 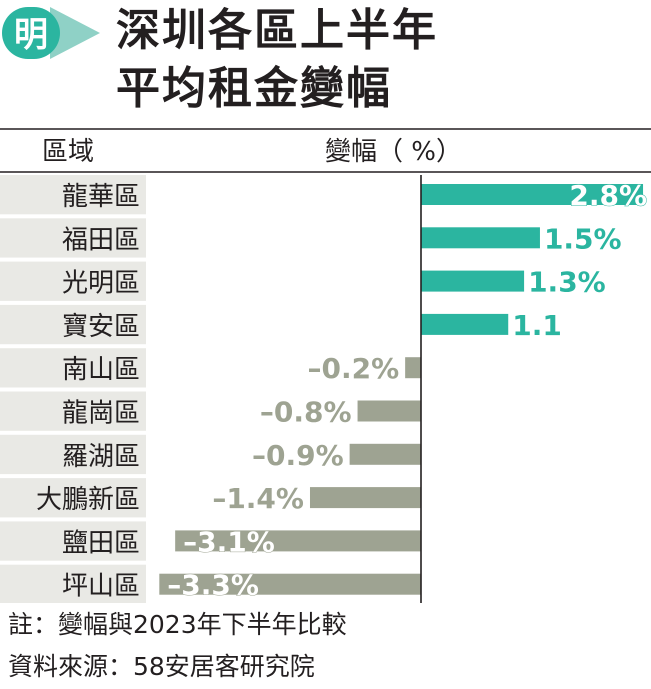 What do you see at coordinates (298, 455) in the screenshot?
I see `value-label: –0.9%` at bounding box center [298, 455].